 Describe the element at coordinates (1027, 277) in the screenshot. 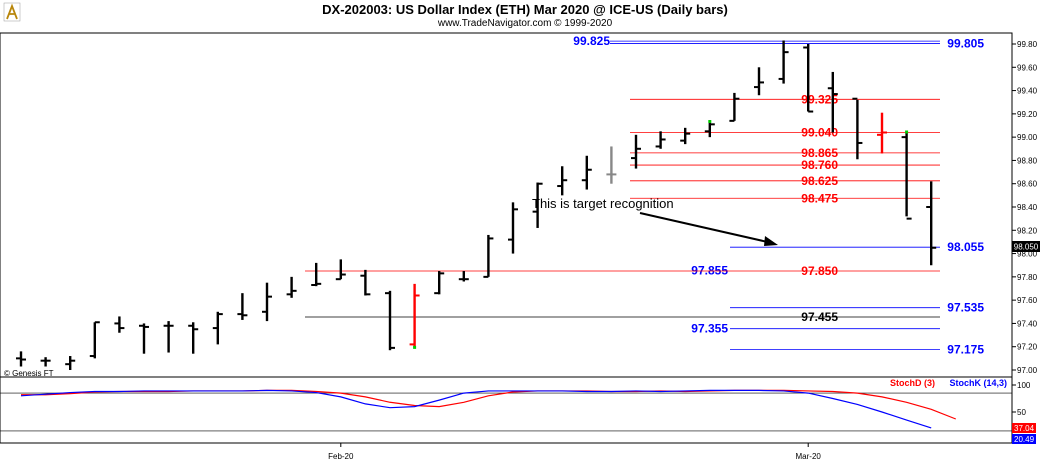

I see `y-tick-label: 97.80` at that location.